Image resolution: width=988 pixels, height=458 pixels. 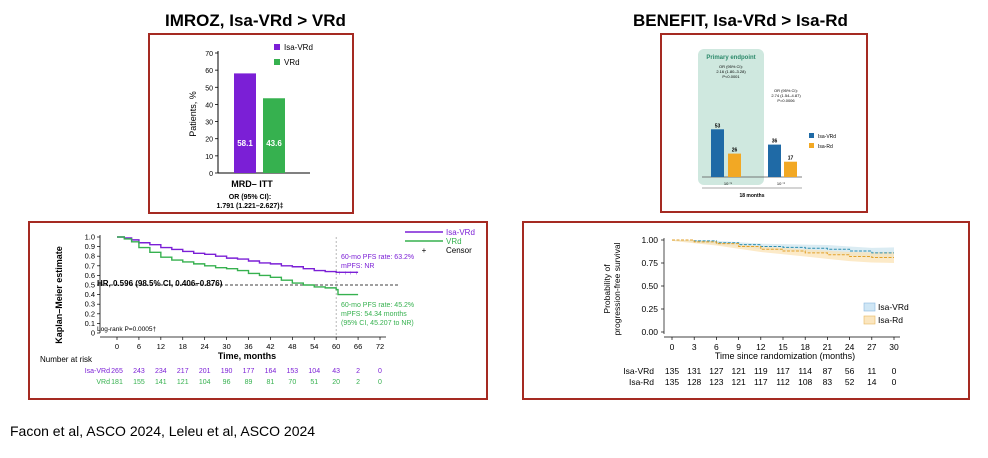 I want to click on legend-isa-swatch, so click(x=869, y=307).